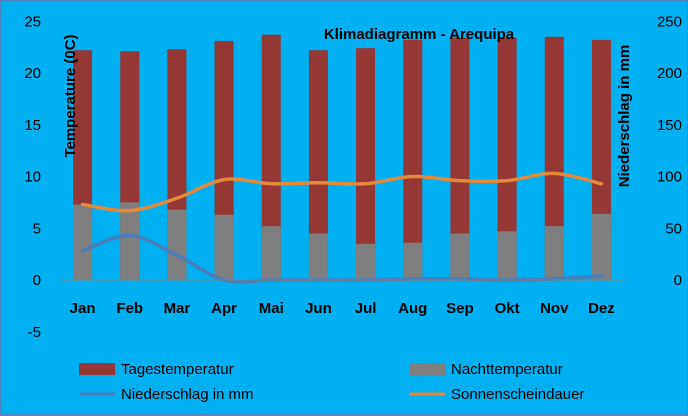 Image resolution: width=688 pixels, height=416 pixels. What do you see at coordinates (669, 125) in the screenshot?
I see `y2-tick-label: 150` at bounding box center [669, 125].